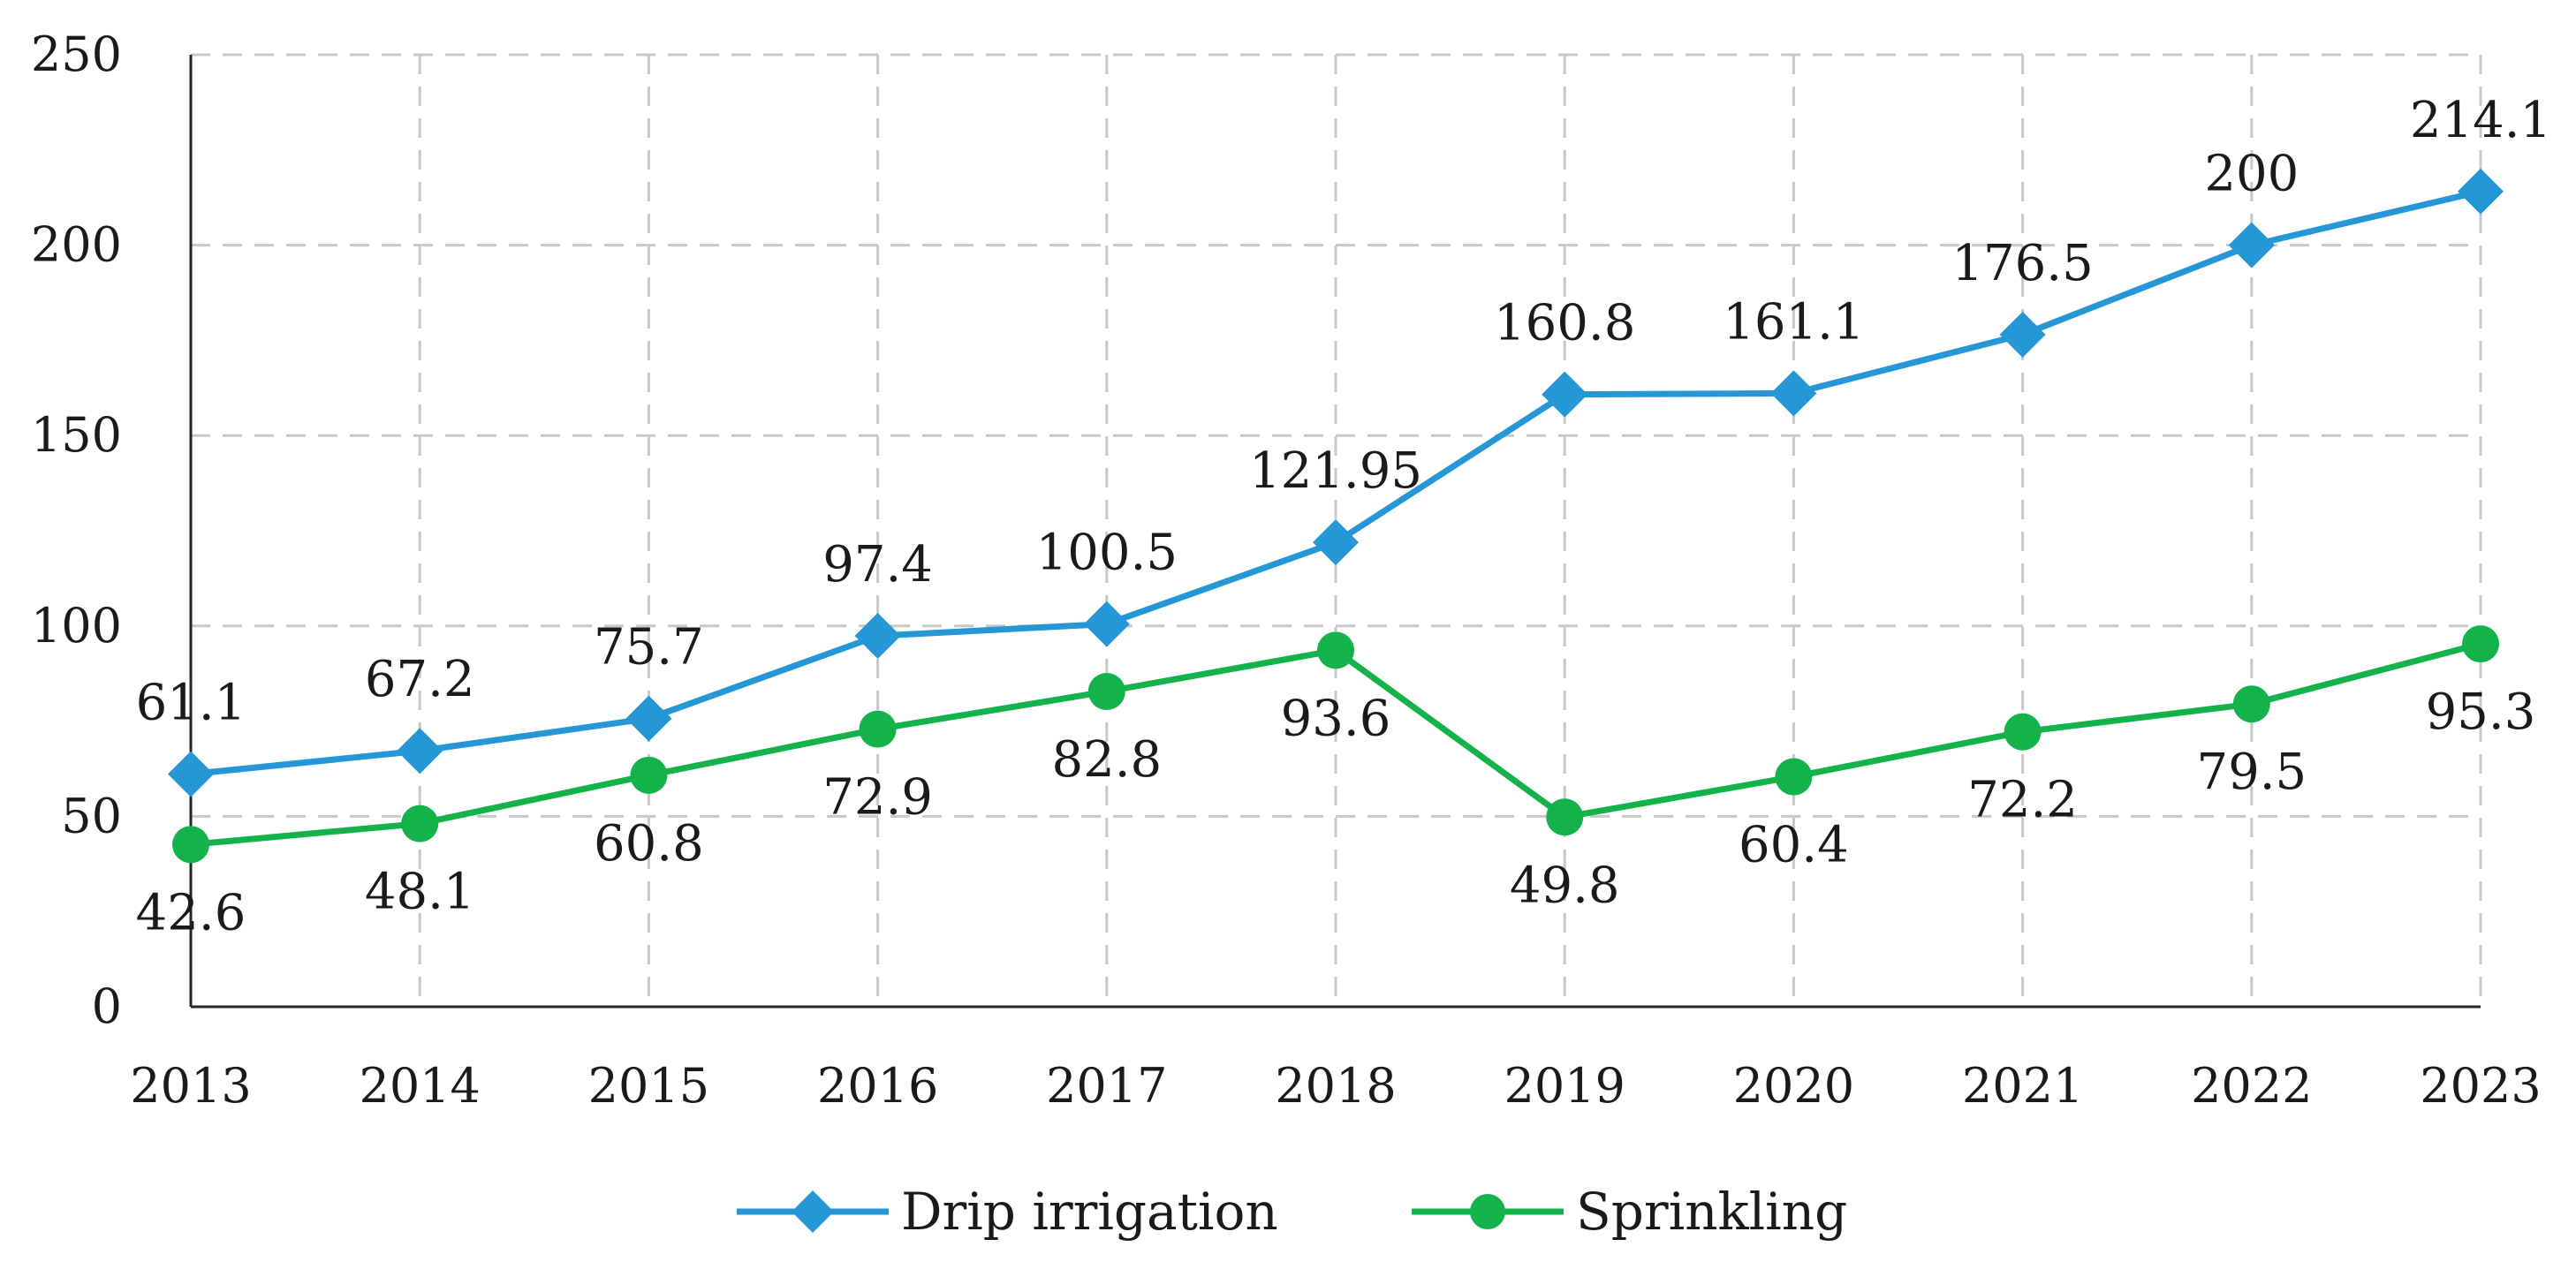 This screenshot has width=2576, height=1277. Describe the element at coordinates (420, 1086) in the screenshot. I see `x-tick-label: 2014` at that location.